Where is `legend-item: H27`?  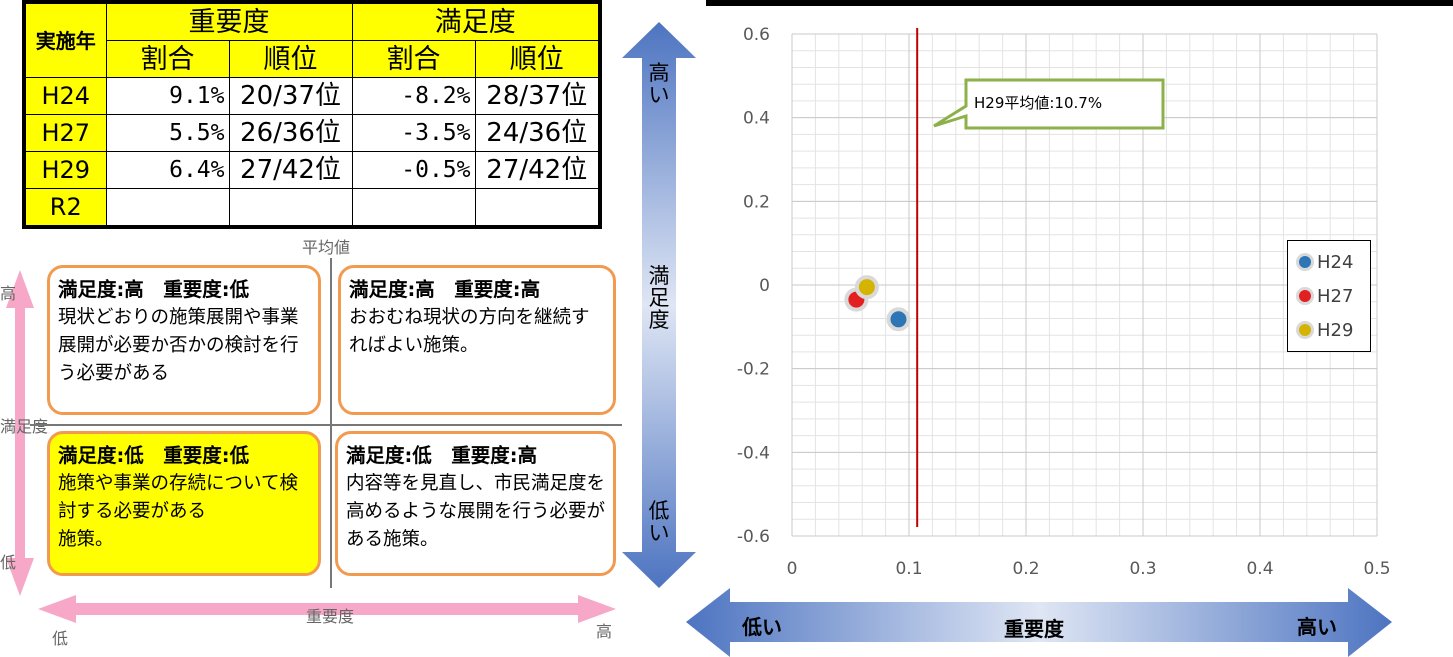 legend-item: H27 is located at coordinates (1329, 296).